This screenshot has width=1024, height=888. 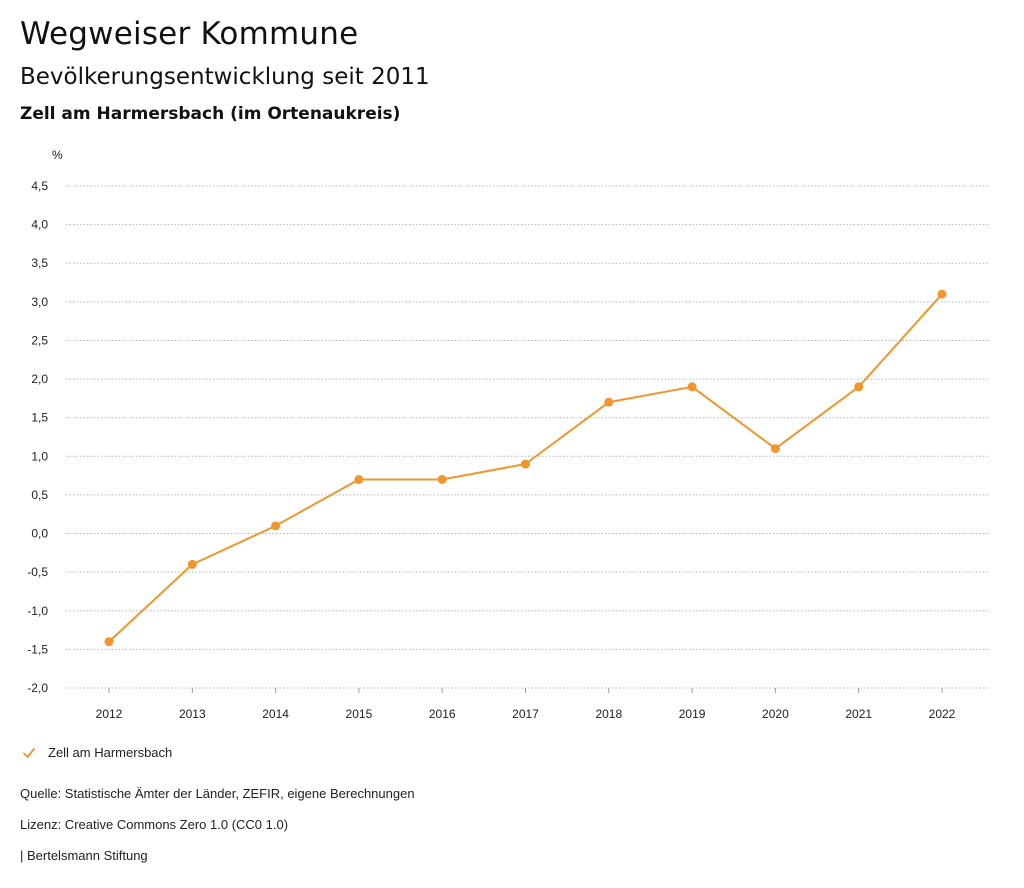 I want to click on y-tick-label: 3,5, so click(x=39, y=263).